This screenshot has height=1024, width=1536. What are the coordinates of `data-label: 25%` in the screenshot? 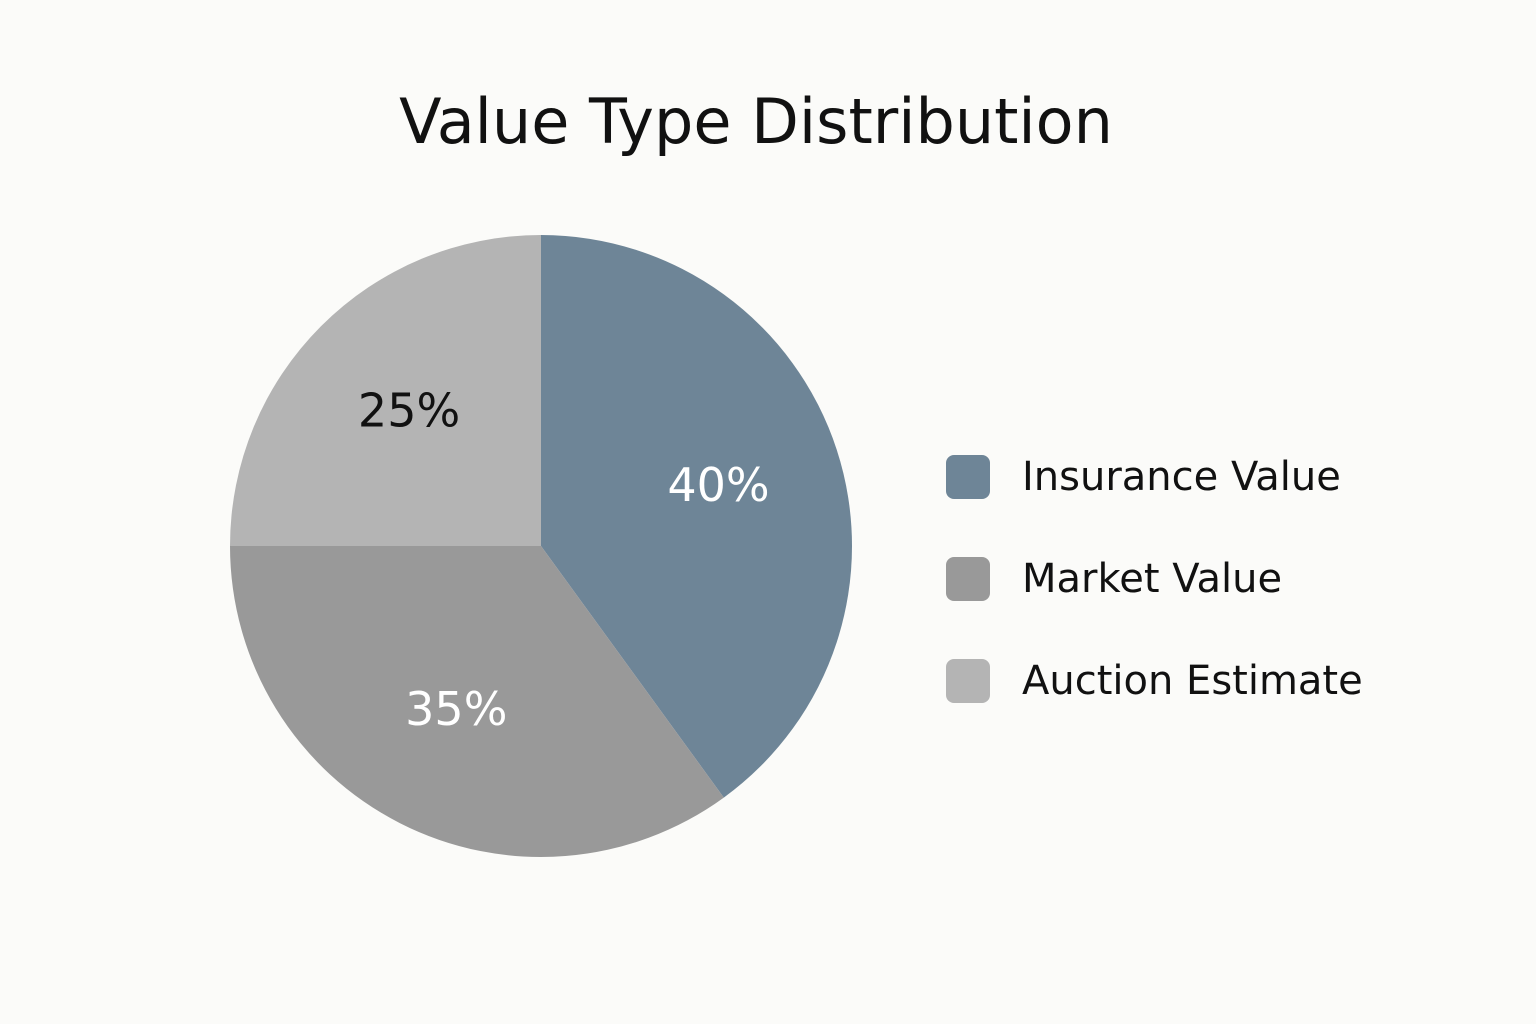 It's located at (409, 411).